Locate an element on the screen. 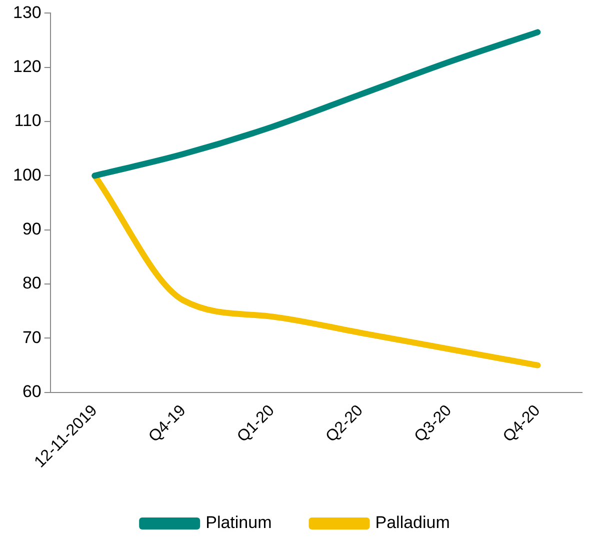 The image size is (602, 542). y-tick-label: 70 is located at coordinates (32, 337).